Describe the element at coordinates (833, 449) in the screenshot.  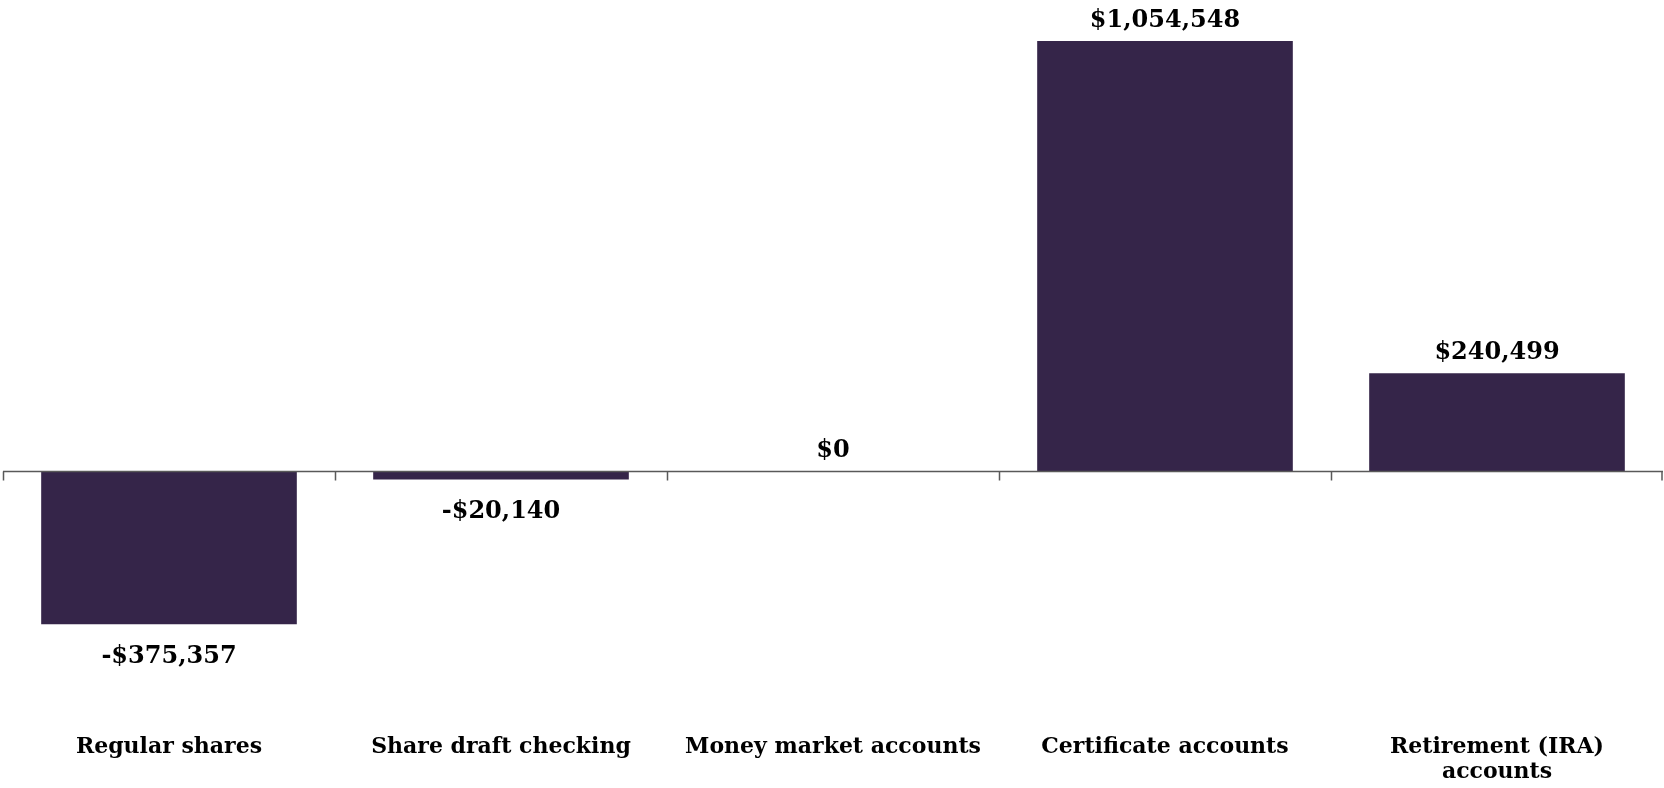
I see `data-label: $0` at that location.